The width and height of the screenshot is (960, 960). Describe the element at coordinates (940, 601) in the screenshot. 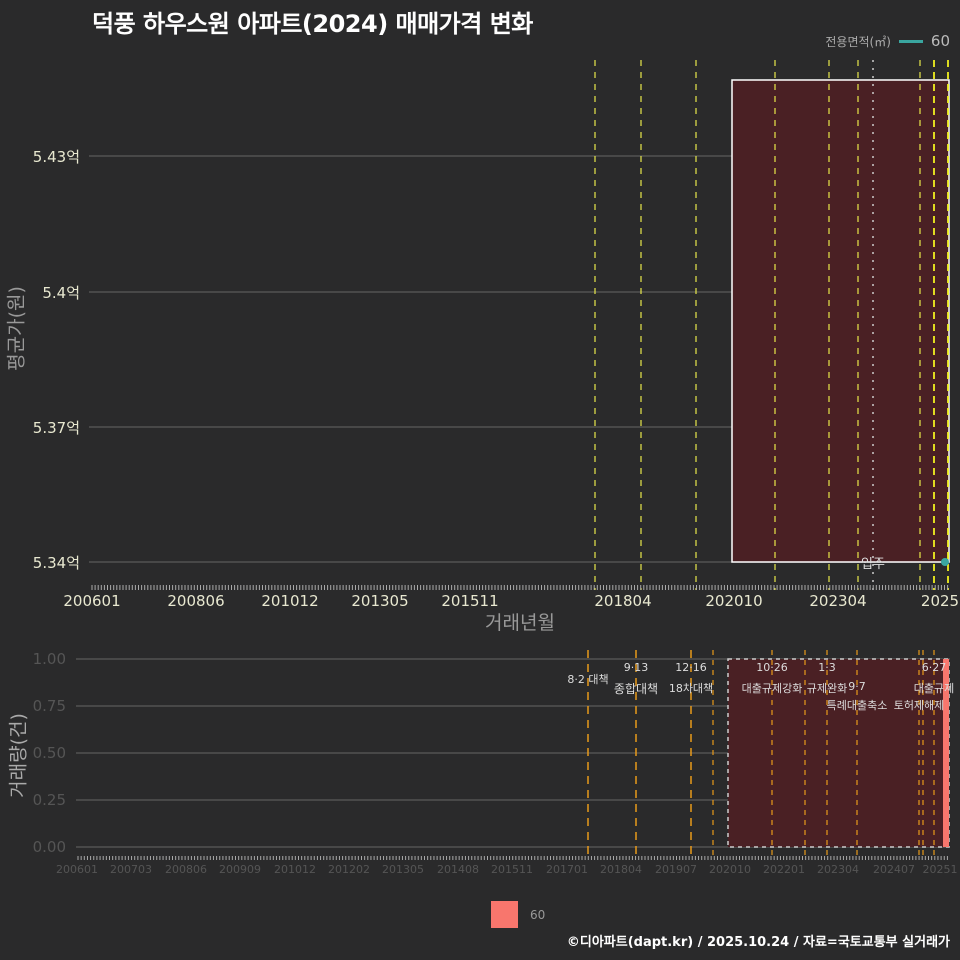

I see `x-tick: 2025` at that location.